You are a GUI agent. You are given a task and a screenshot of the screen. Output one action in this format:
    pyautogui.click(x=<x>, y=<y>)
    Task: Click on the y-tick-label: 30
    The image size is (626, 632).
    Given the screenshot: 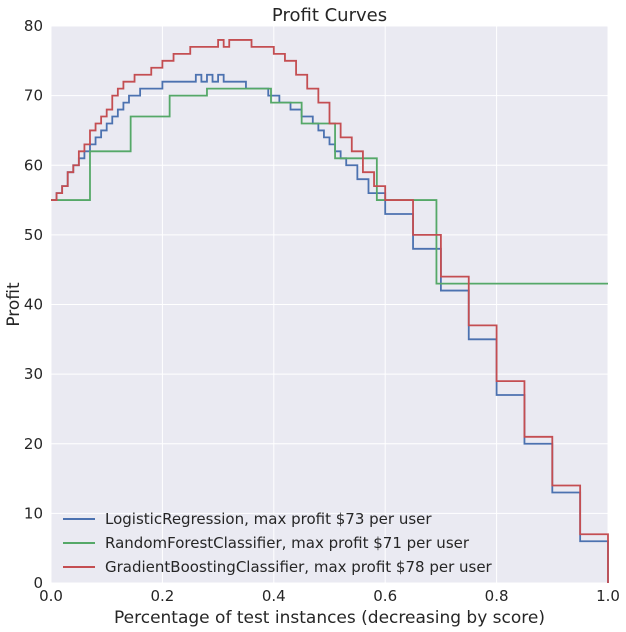 What is the action you would take?
    pyautogui.click(x=33, y=374)
    